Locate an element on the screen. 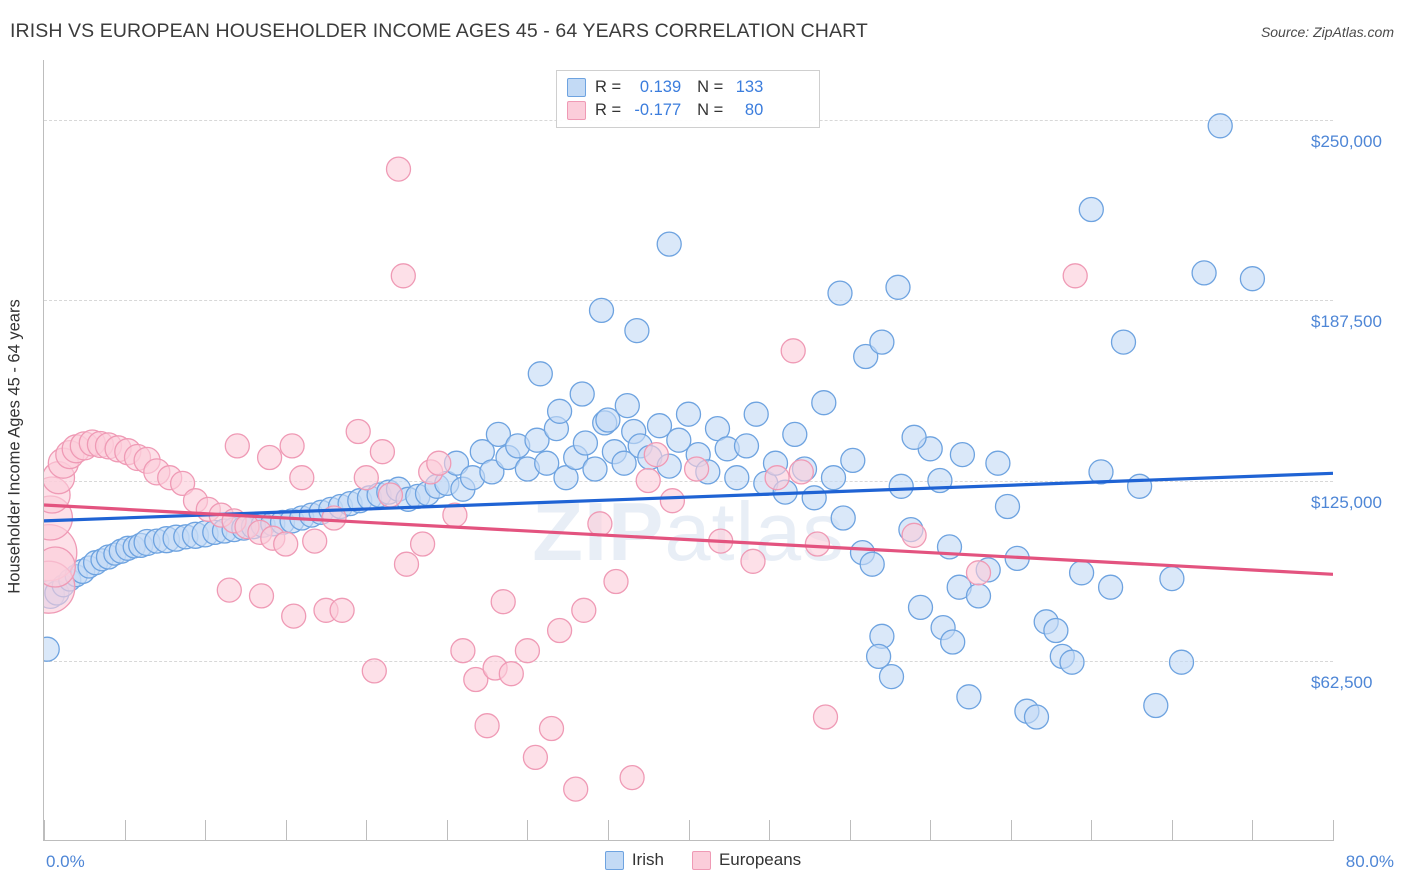  y-axis-tick-label: $250,000 is located at coordinates (1346, 142).